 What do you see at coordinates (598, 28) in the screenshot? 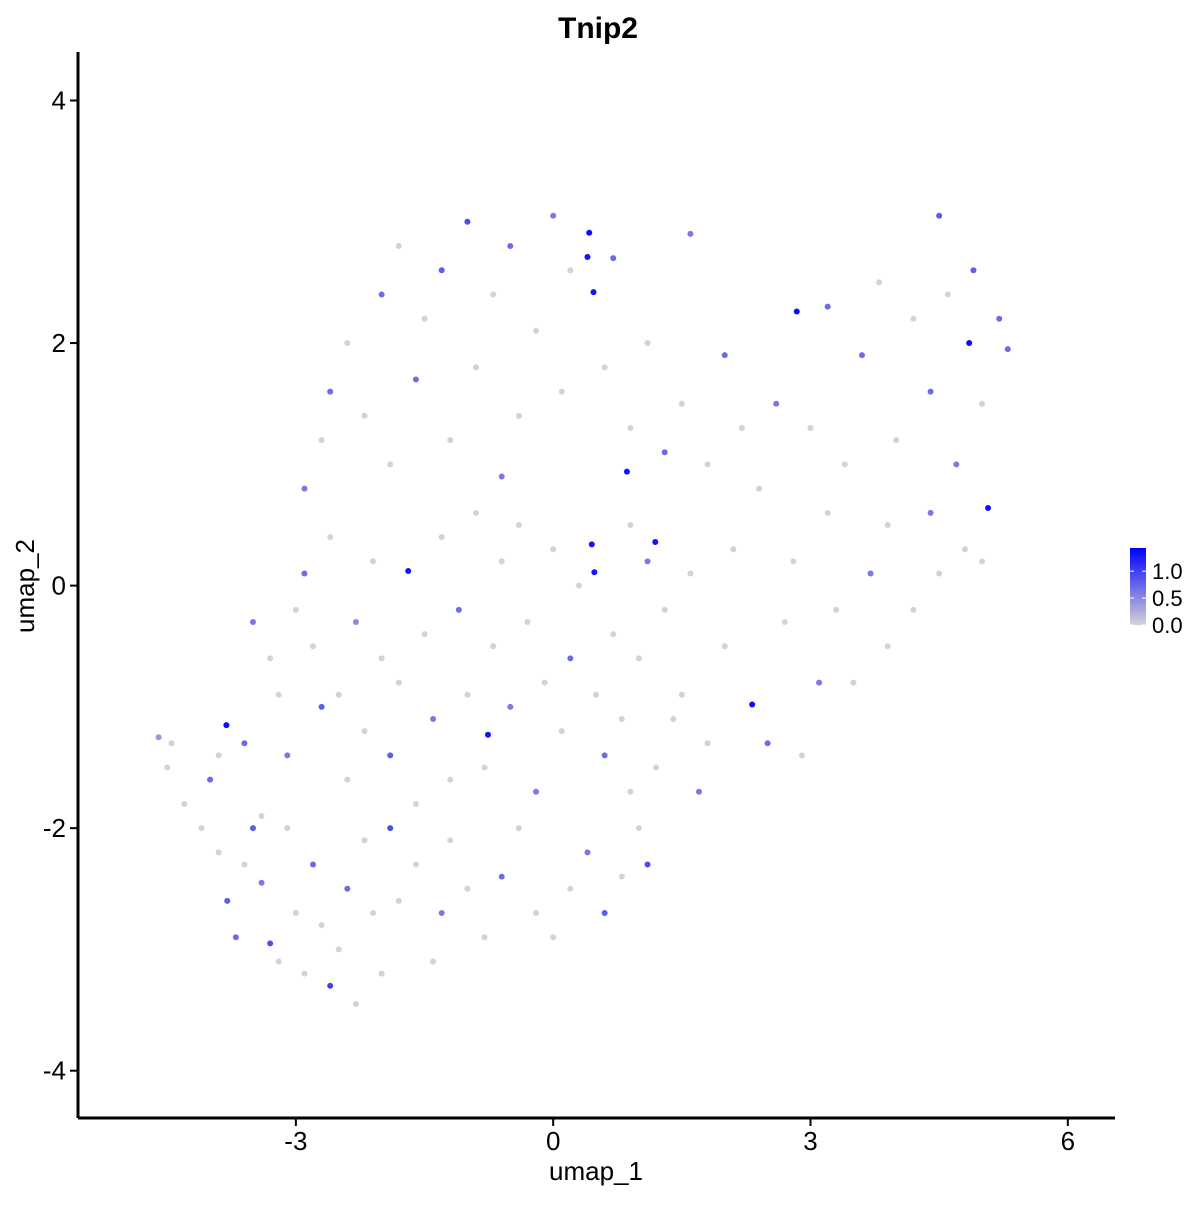
I see `chart-title: Tnip2` at bounding box center [598, 28].